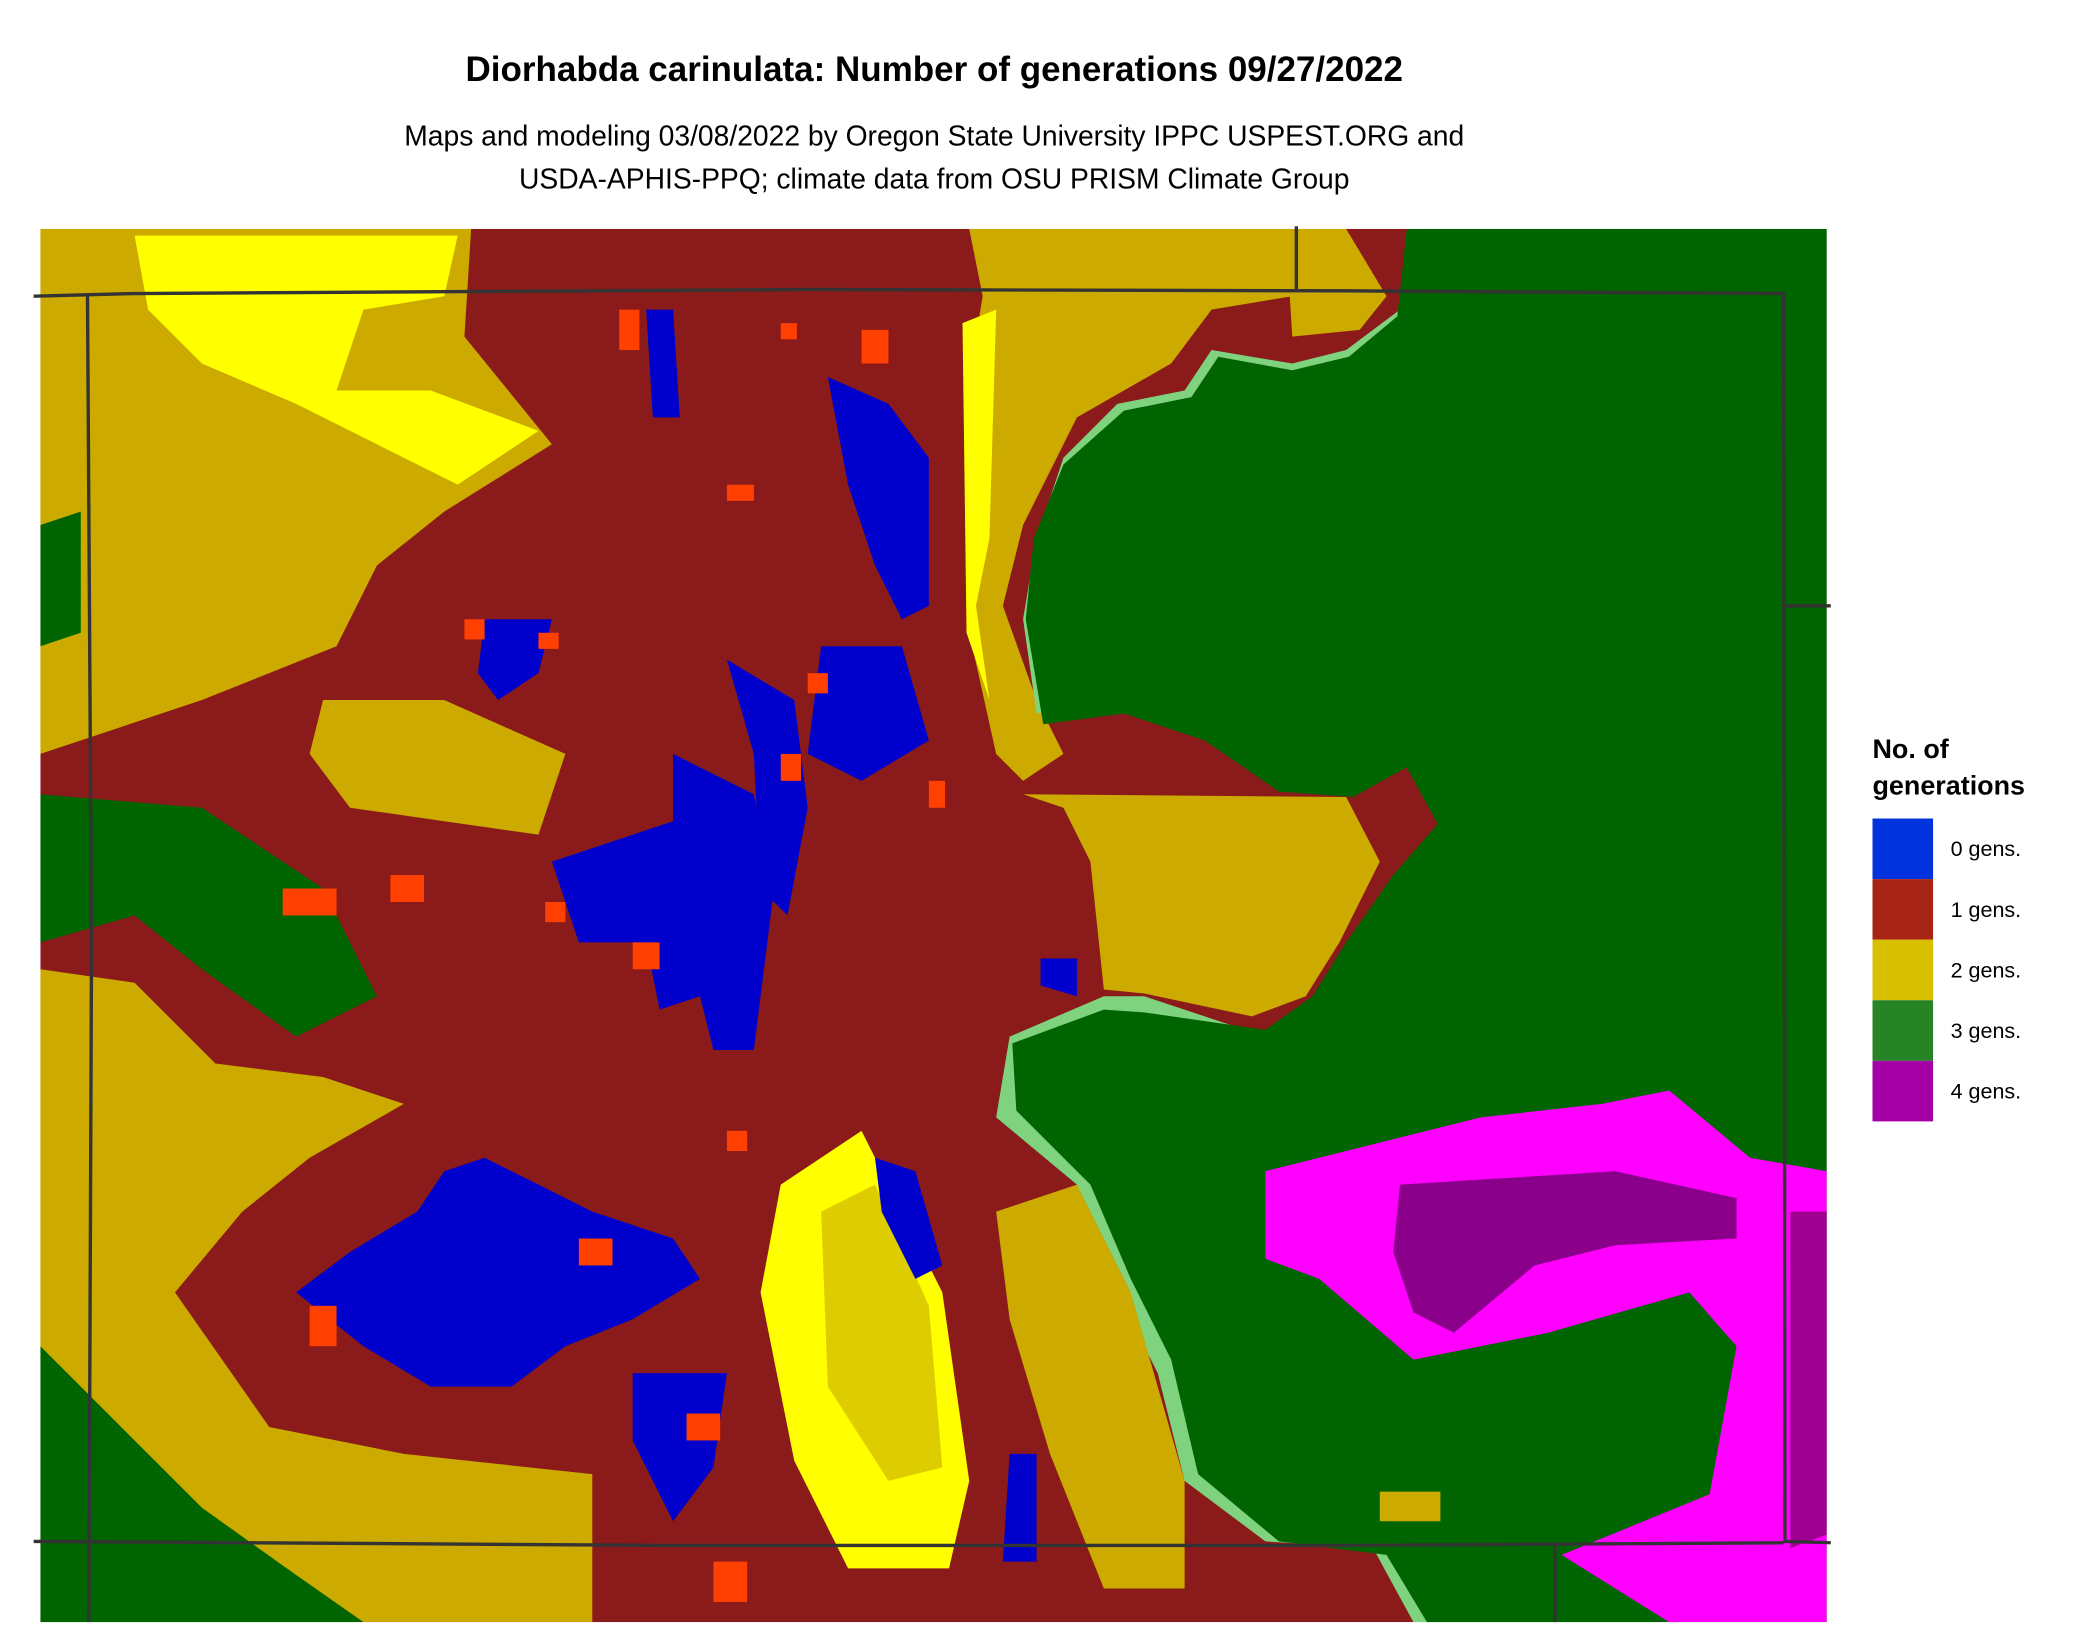 This screenshot has height=1633, width=2100. What do you see at coordinates (336, 360) in the screenshot?
I see `region-2-gen-partial-northwest` at bounding box center [336, 360].